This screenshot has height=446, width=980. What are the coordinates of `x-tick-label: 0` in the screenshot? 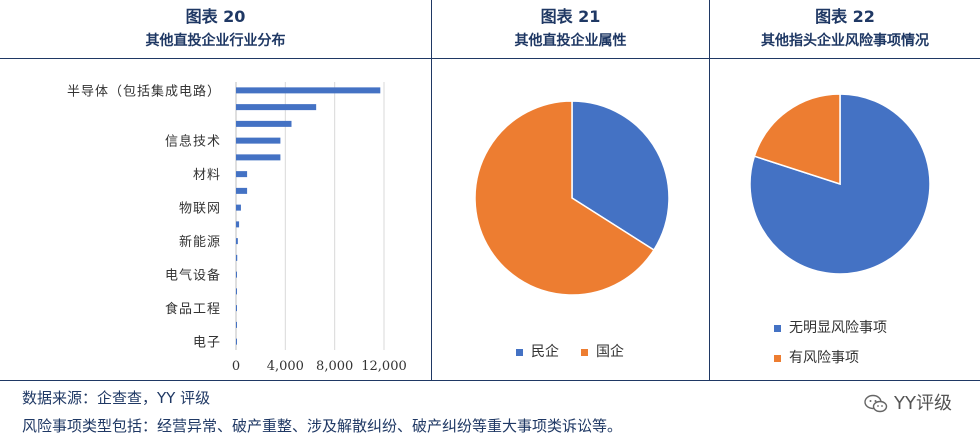 It's located at (236, 366).